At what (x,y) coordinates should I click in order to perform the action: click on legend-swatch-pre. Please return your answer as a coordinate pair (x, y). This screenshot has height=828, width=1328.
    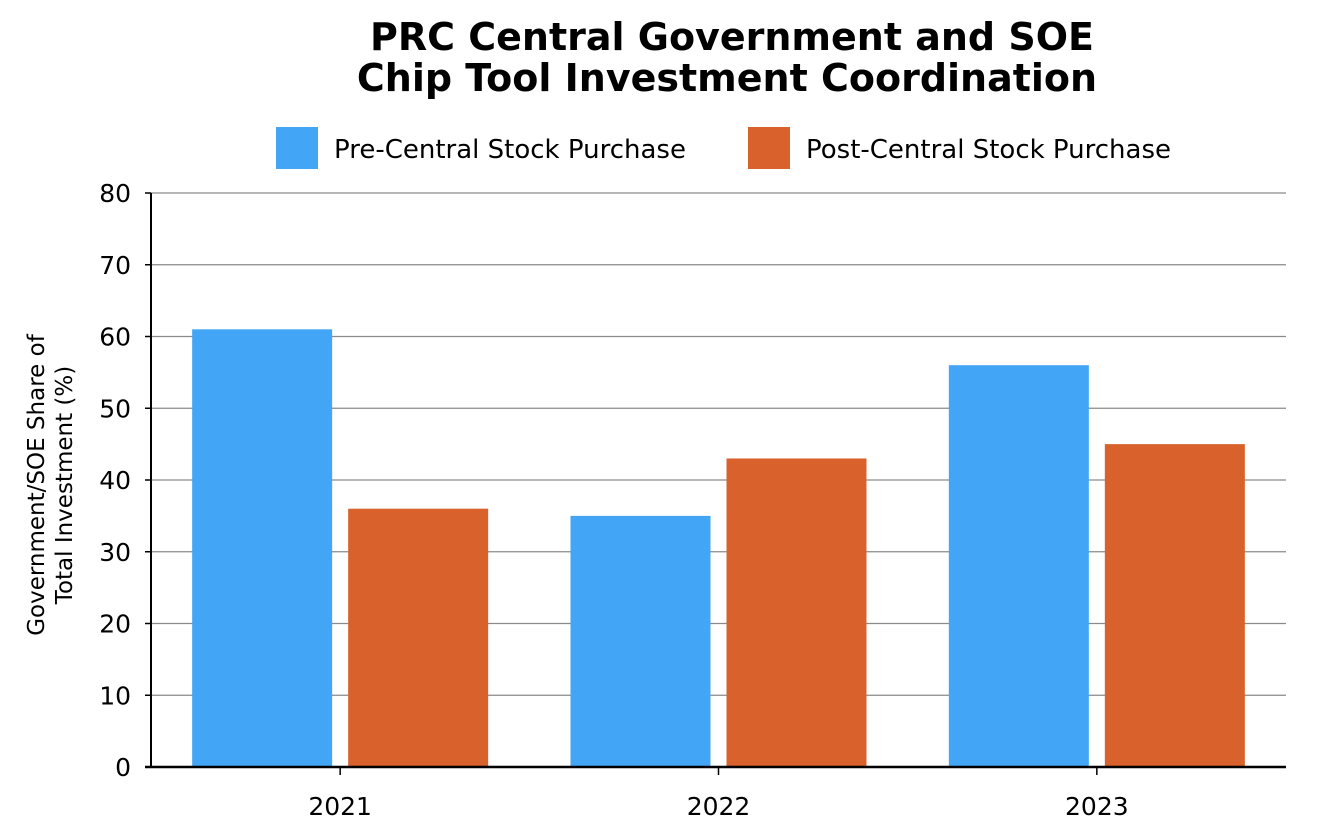
    Looking at the image, I should click on (297, 148).